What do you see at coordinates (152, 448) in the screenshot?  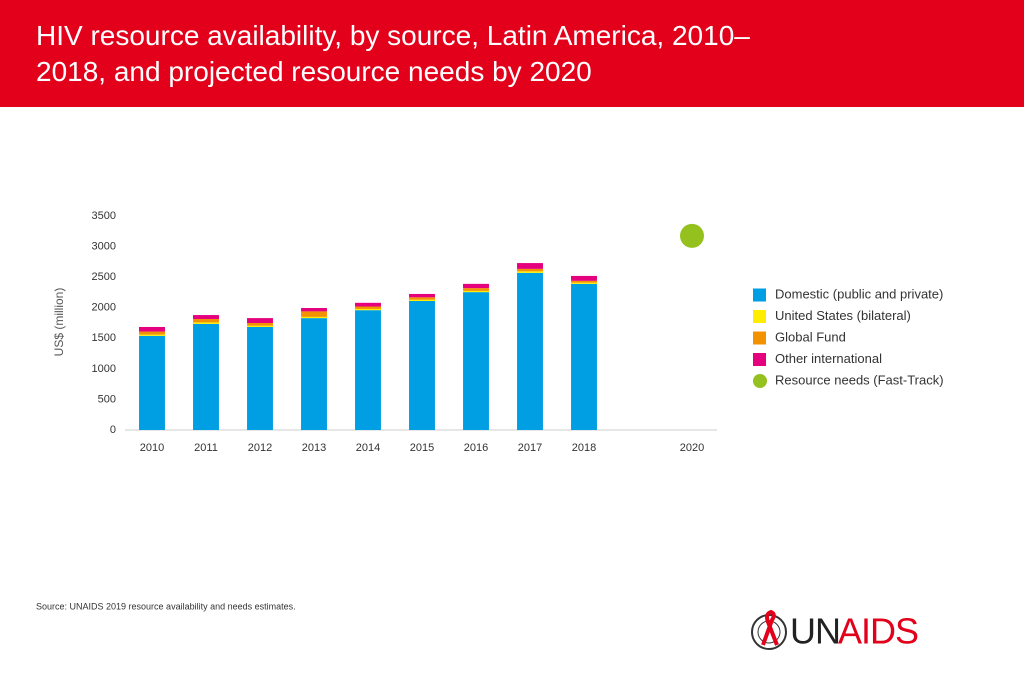 I see `x-tick-label: 2010` at bounding box center [152, 448].